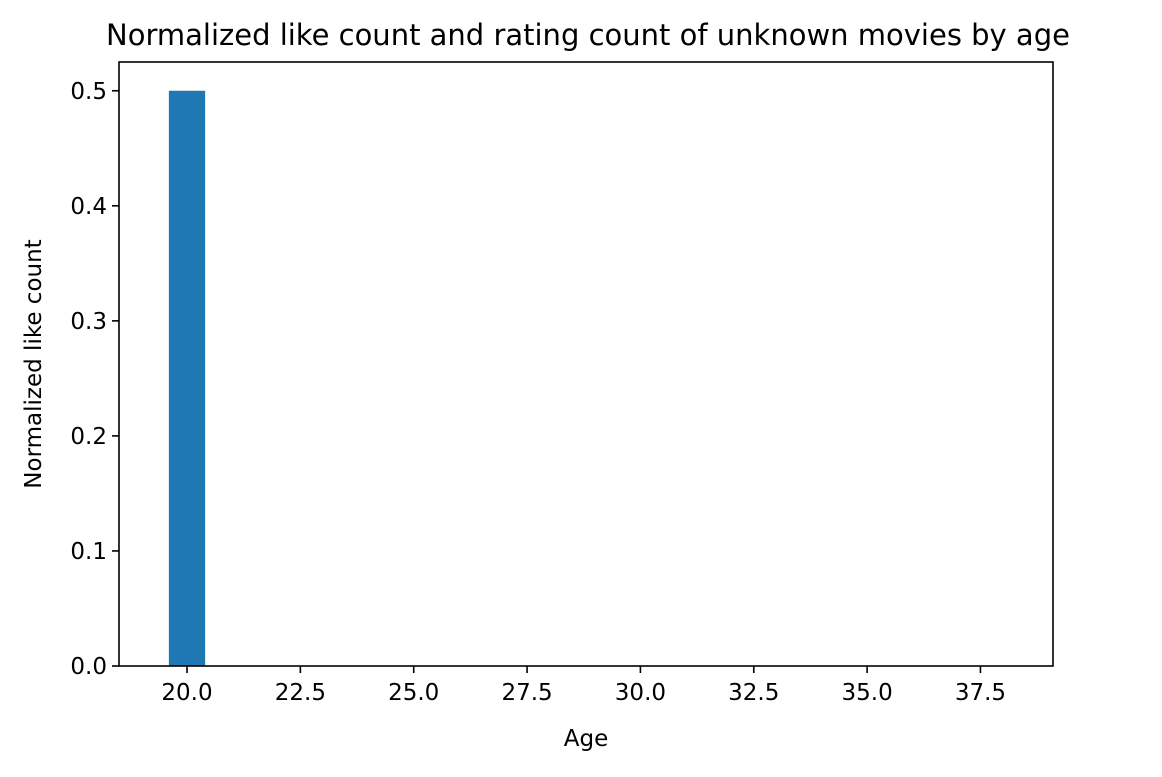 The image size is (1162, 777). Describe the element at coordinates (300, 693) in the screenshot. I see `x-tick-label: 22.5` at that location.